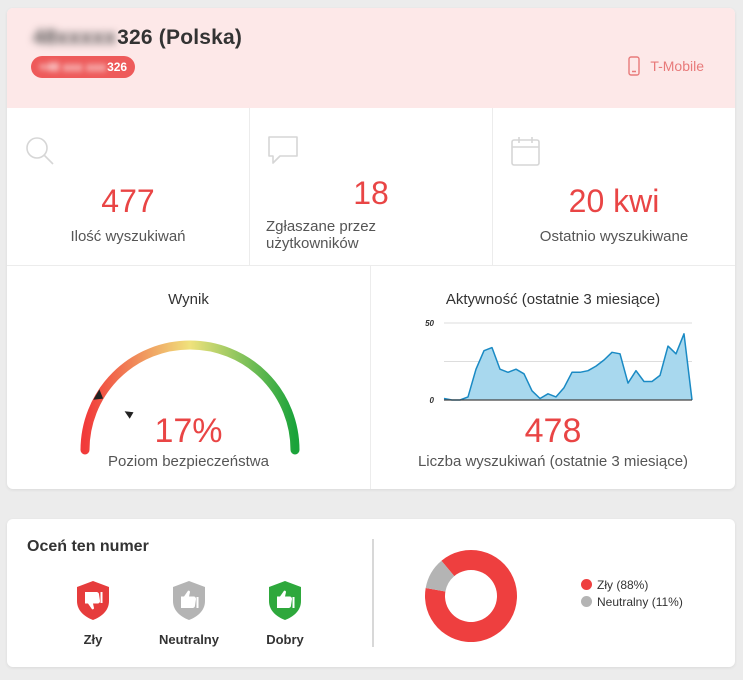  What do you see at coordinates (285, 639) in the screenshot?
I see `rate-good-label: Dobry` at bounding box center [285, 639].